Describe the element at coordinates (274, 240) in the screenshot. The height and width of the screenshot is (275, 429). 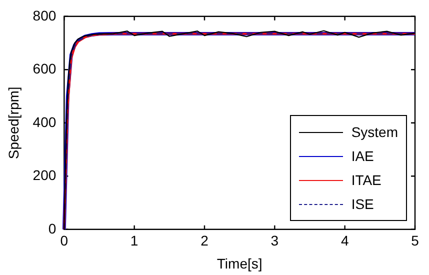
I see `x-tick-label: 3` at that location.